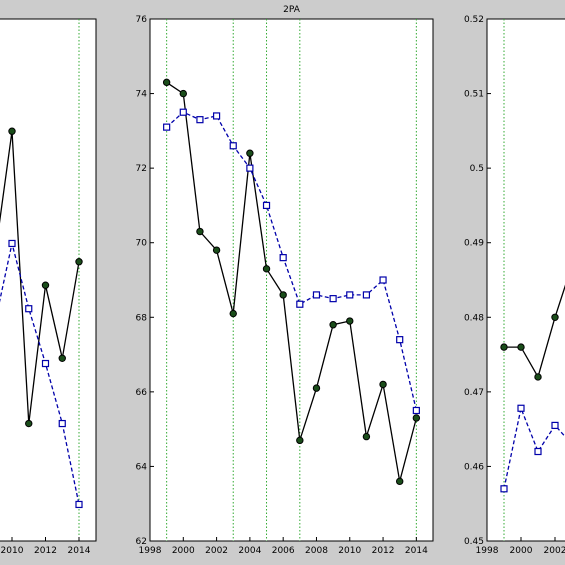  What do you see at coordinates (474, 20) in the screenshot?
I see `y-tick-label: 0.52` at bounding box center [474, 20].